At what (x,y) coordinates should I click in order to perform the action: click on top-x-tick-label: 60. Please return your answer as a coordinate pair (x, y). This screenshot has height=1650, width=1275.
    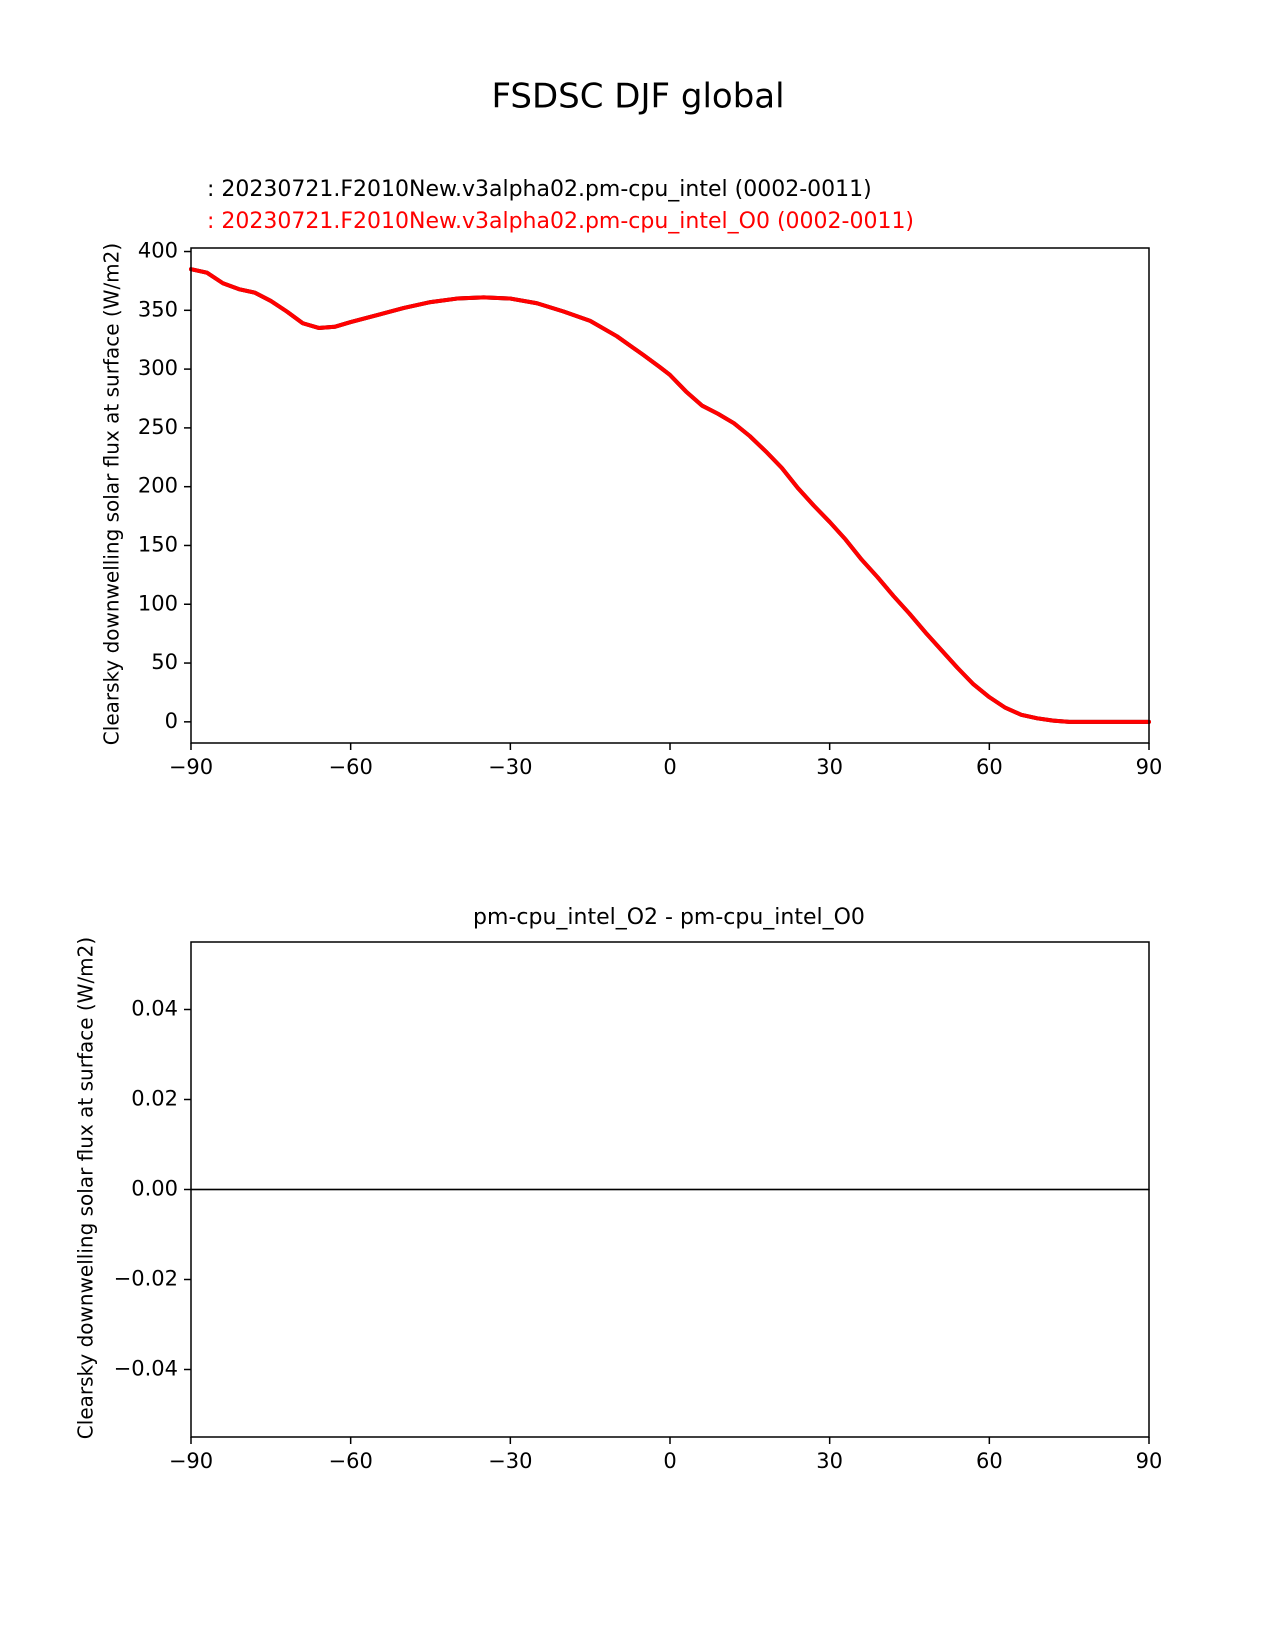
    Looking at the image, I should click on (989, 767).